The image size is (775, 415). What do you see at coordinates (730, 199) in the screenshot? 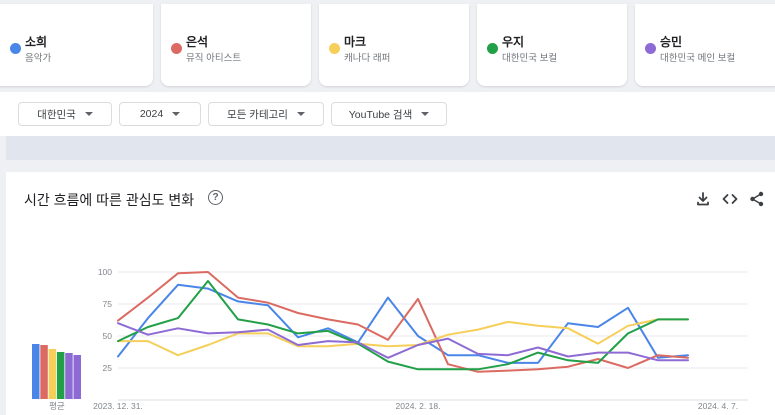
I see `embed-code-icon` at bounding box center [730, 199].